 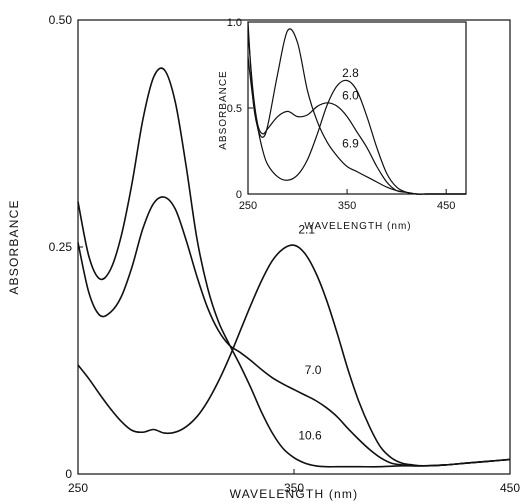 I want to click on inset-x-tick-label: 450, so click(x=446, y=206).